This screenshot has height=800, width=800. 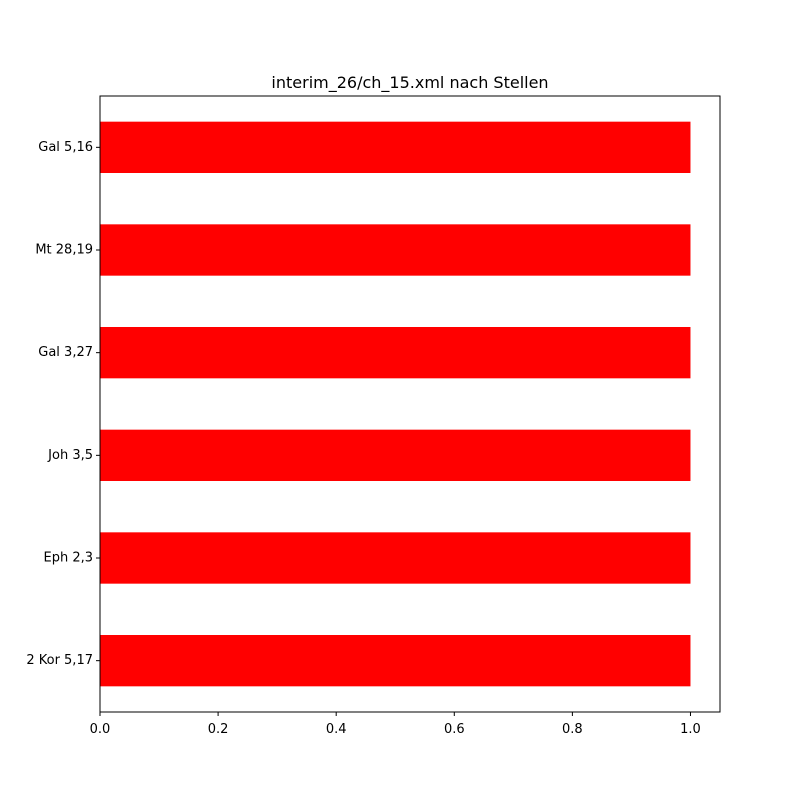 What do you see at coordinates (70, 455) in the screenshot?
I see `y-tick-label: Joh 3,5` at bounding box center [70, 455].